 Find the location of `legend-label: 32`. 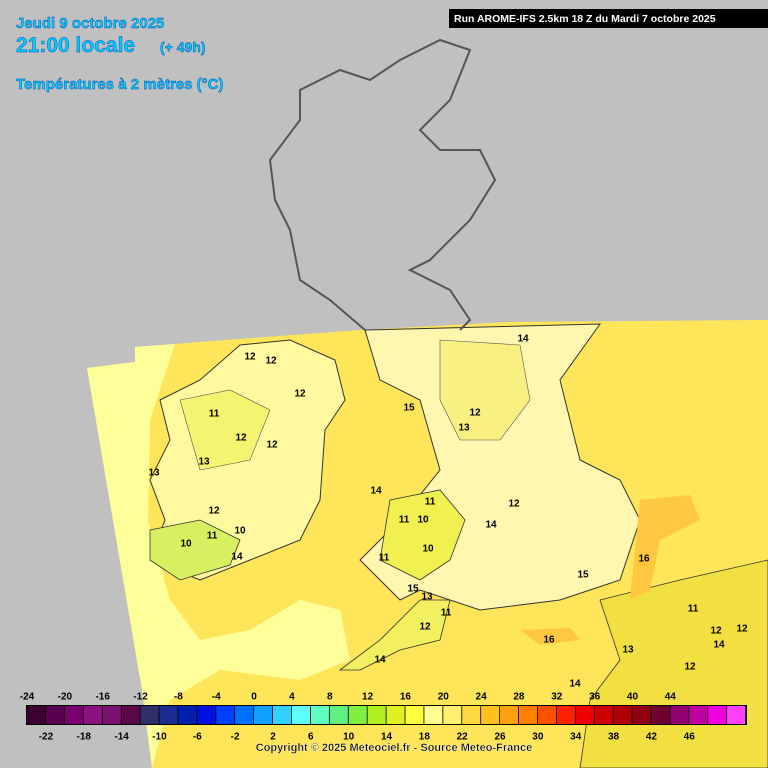

legend-label: 32 is located at coordinates (557, 697).